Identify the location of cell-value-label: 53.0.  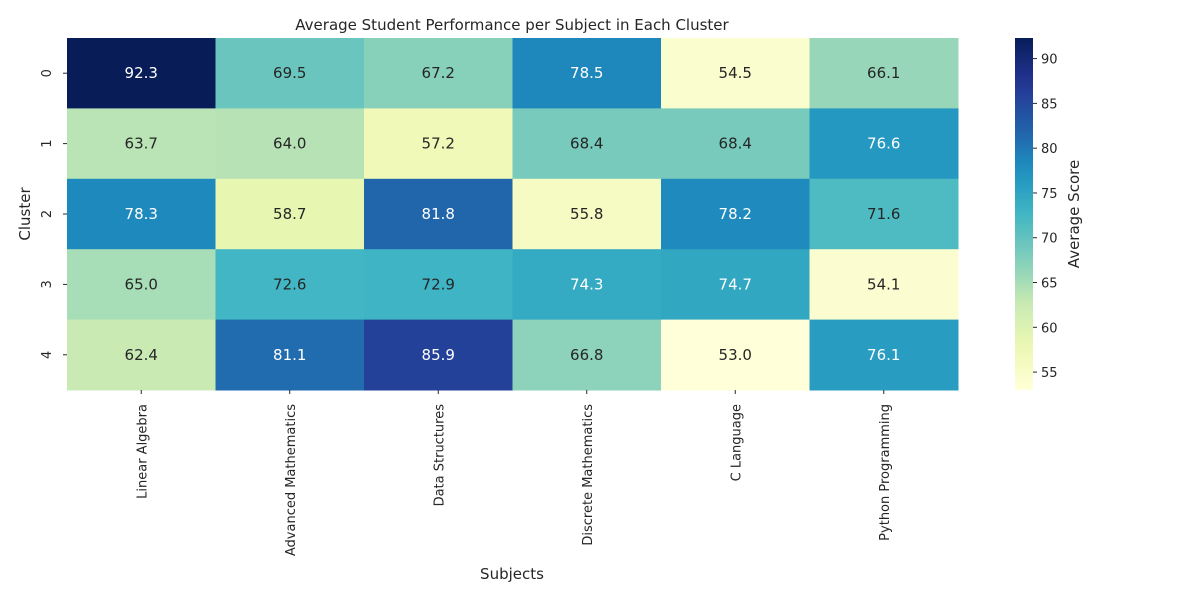
(735, 355).